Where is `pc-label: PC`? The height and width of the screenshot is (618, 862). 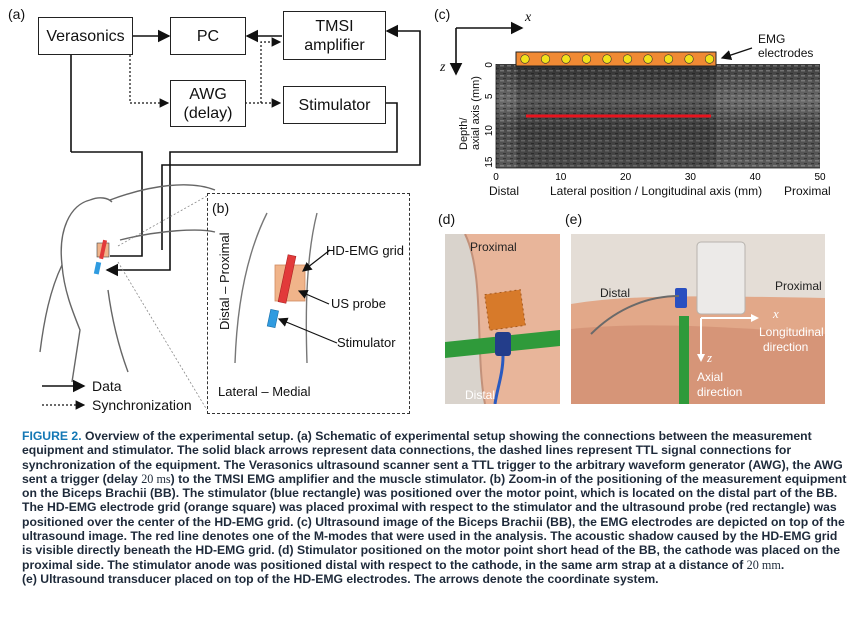
pc-label: PC is located at coordinates (208, 36).